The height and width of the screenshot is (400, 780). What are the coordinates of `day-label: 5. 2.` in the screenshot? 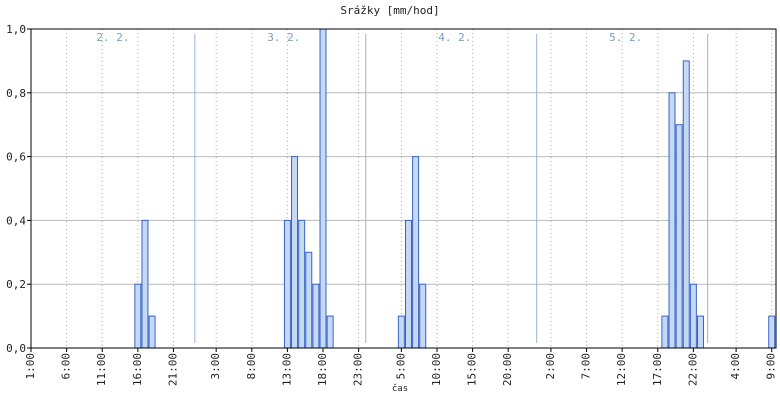 It's located at (625, 37).